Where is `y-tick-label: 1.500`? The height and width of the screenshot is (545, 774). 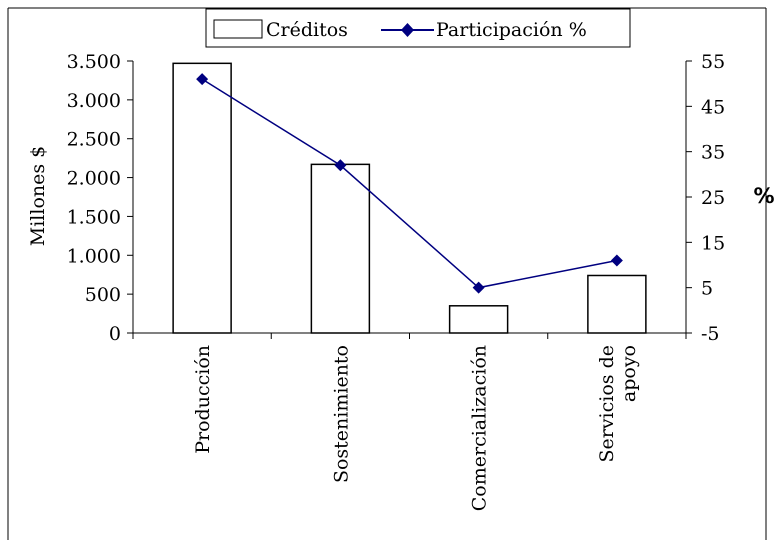
y-tick-label: 1.500 is located at coordinates (94, 217).